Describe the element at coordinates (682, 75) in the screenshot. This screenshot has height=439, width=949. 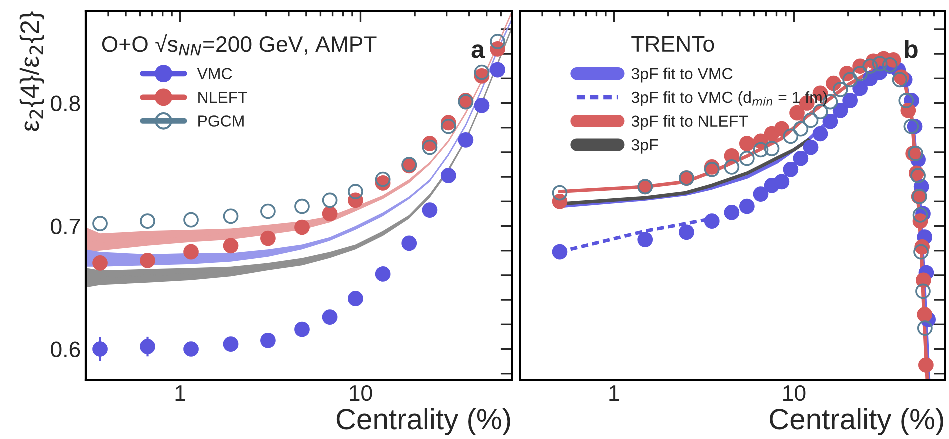
I see `legend-label: 3pF fit to VMC` at that location.